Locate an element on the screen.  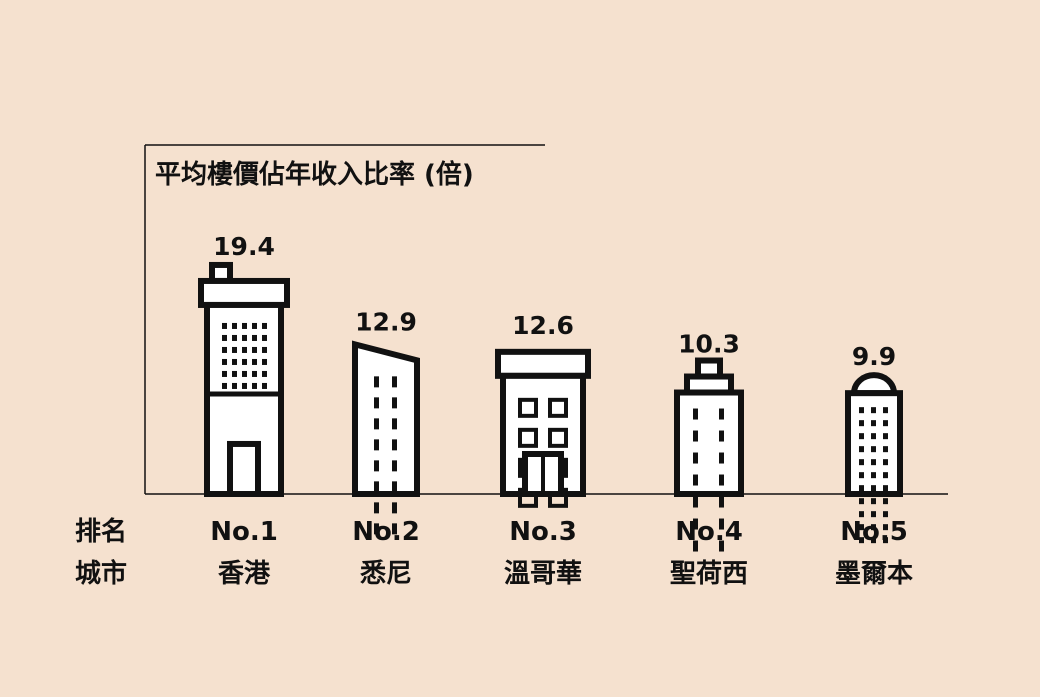
city-label-3: 溫哥華 is located at coordinates (543, 574).